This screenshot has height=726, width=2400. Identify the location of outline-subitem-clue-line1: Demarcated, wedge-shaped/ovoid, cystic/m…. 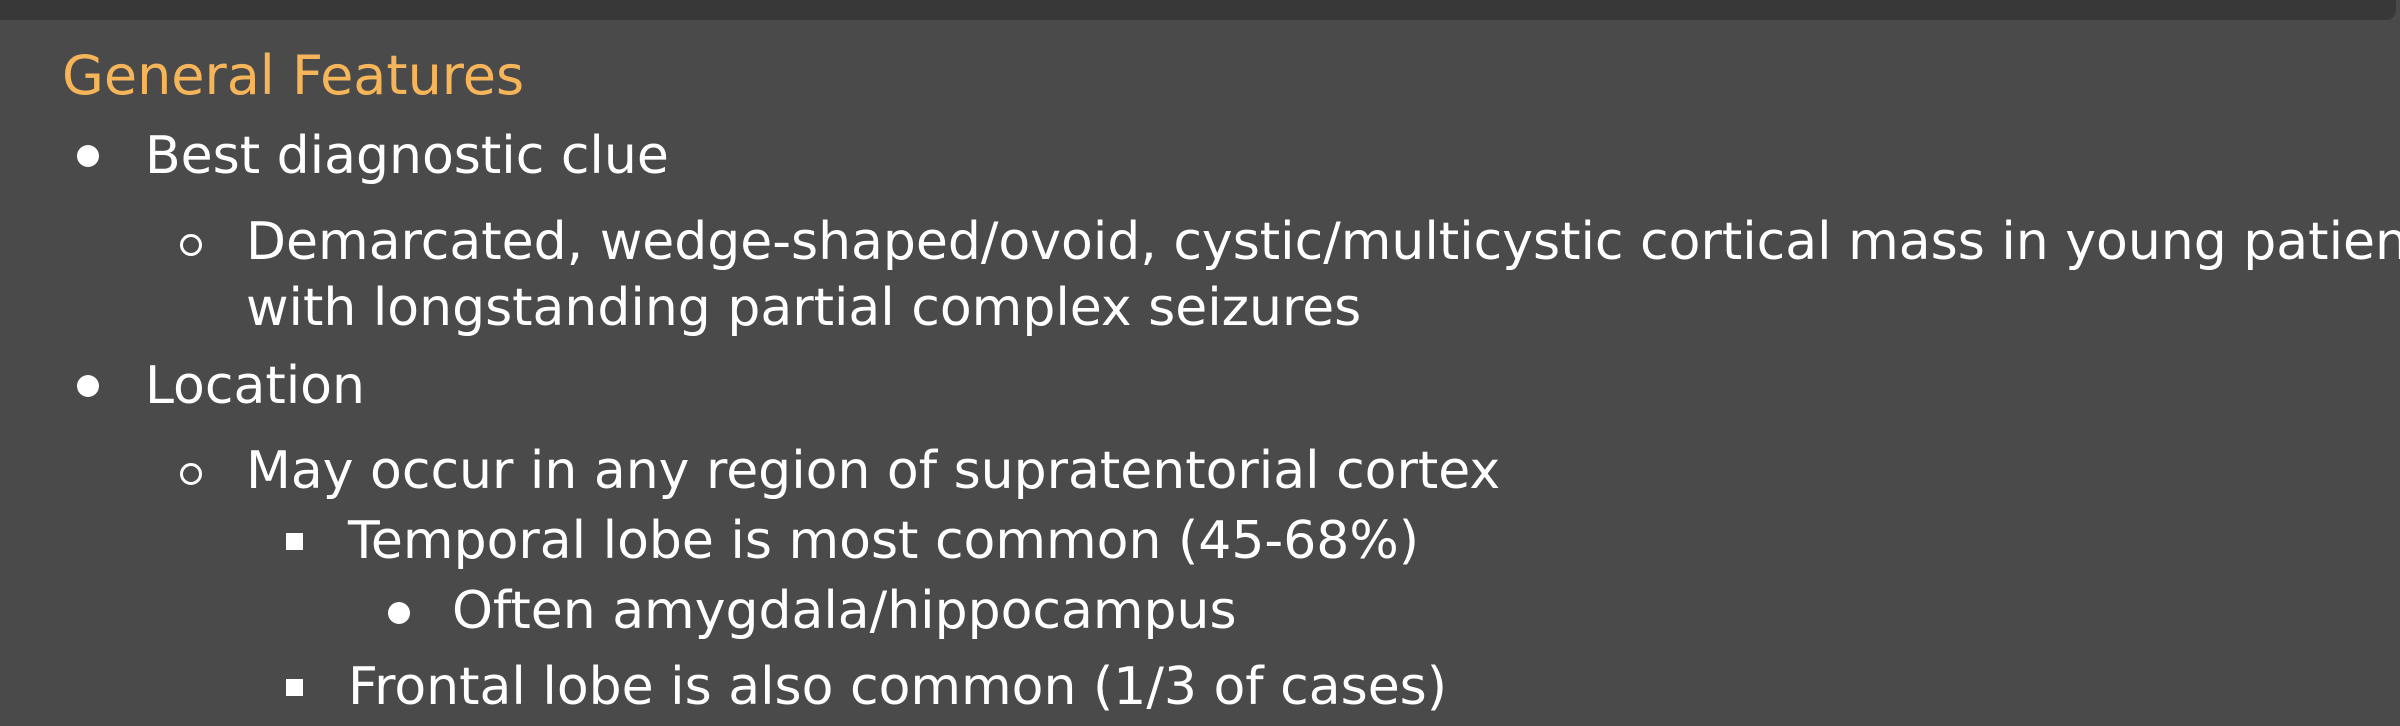
(1323, 242).